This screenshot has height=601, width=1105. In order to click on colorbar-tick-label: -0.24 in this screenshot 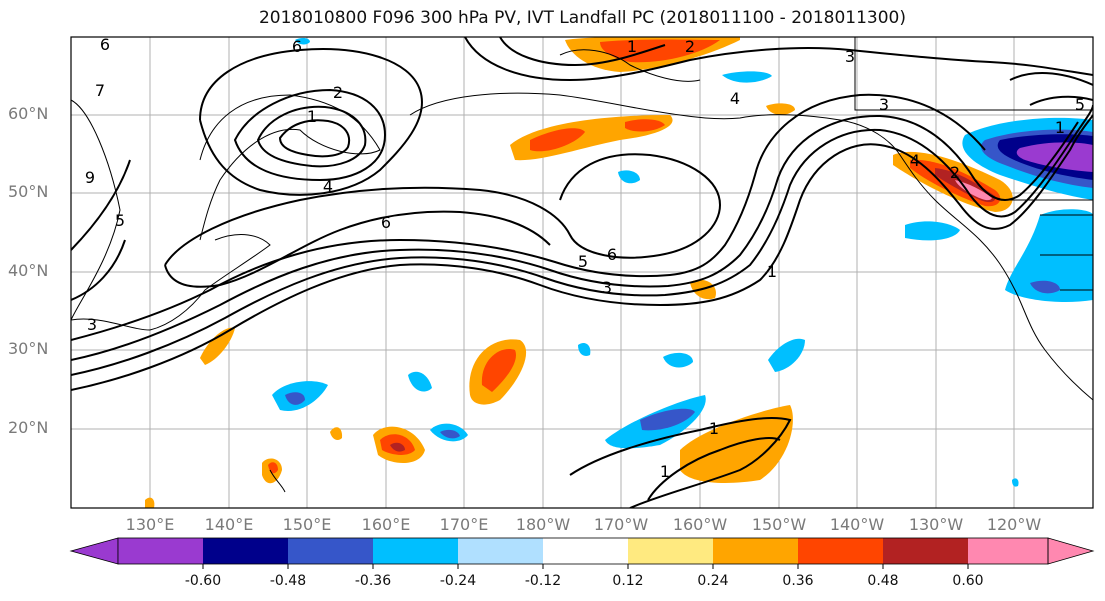, I will do `click(458, 581)`.